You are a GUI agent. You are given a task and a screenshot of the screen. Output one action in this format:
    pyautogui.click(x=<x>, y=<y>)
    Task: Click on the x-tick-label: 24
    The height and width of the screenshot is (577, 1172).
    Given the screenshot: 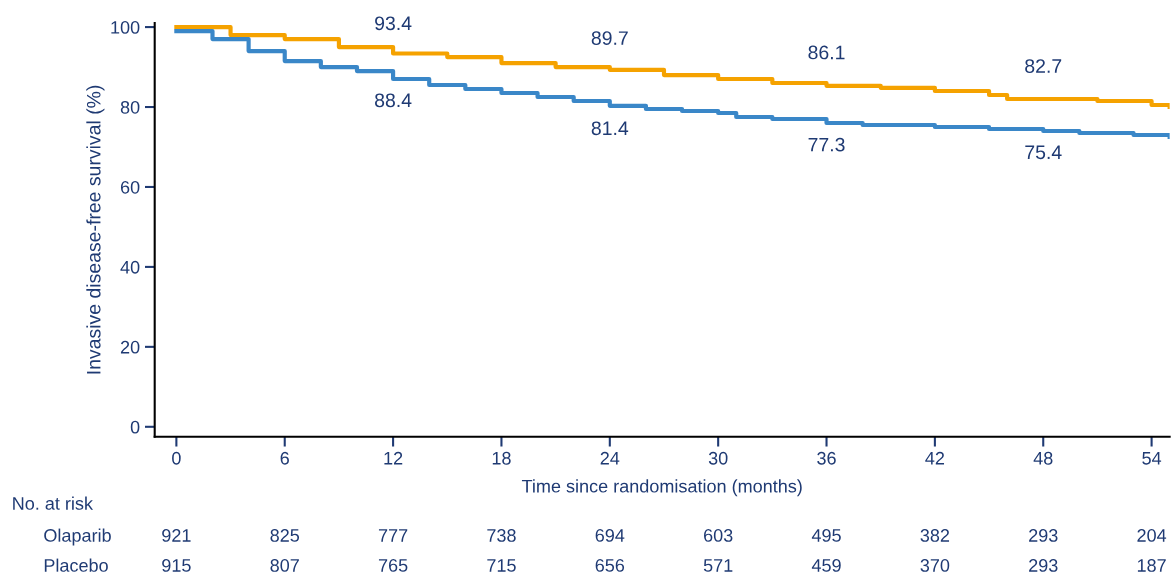 What is the action you would take?
    pyautogui.click(x=610, y=458)
    